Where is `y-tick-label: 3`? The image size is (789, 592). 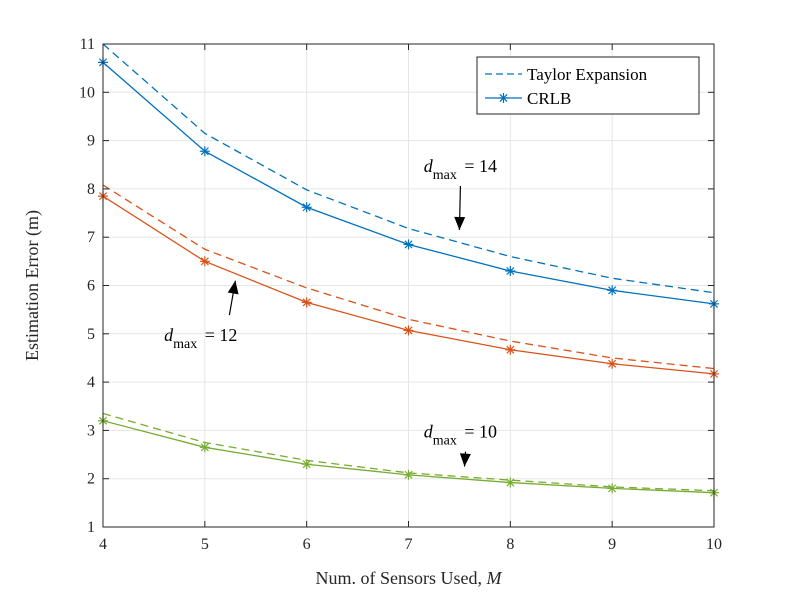
y-tick-label: 3 is located at coordinates (91, 430).